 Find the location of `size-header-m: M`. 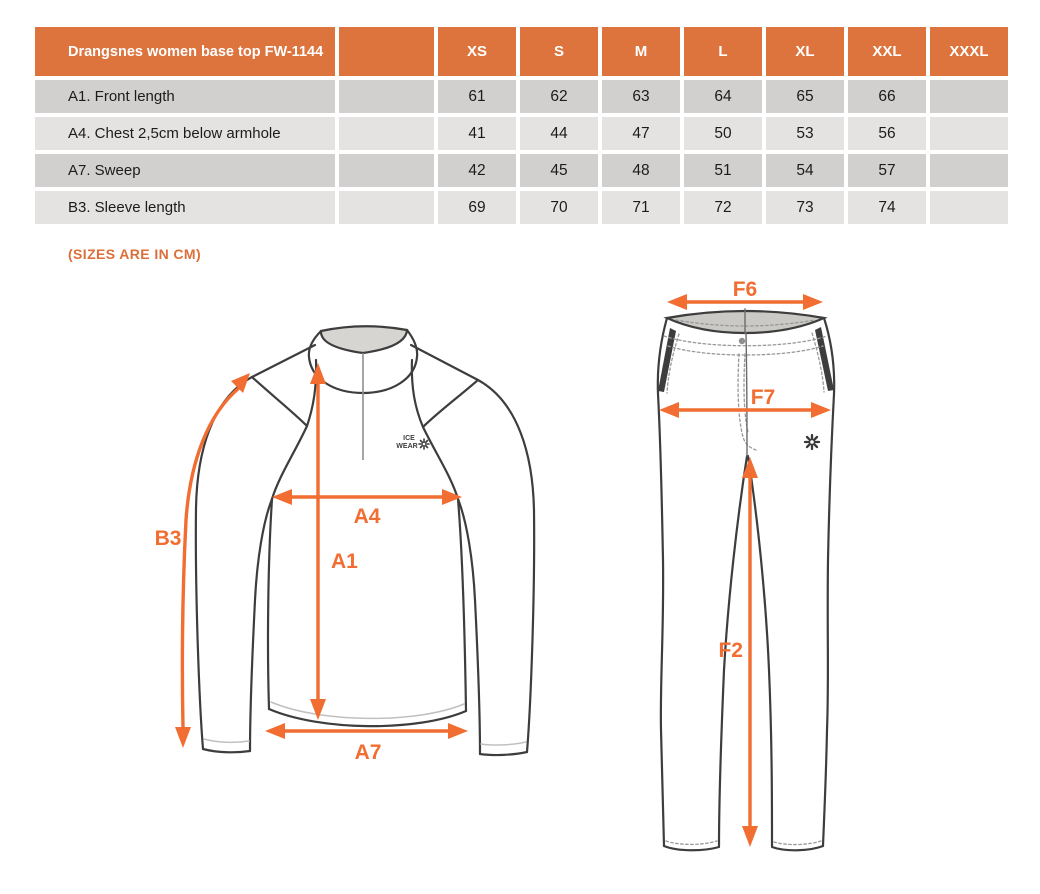

size-header-m: M is located at coordinates (641, 51).